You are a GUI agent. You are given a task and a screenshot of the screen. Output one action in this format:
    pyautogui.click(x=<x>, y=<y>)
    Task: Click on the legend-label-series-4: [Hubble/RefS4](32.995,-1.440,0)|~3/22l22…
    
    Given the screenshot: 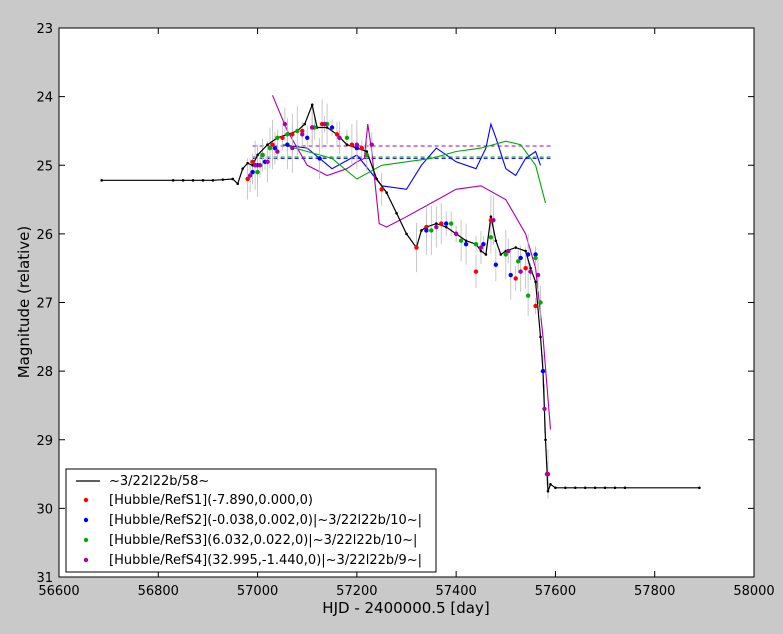 What is the action you would take?
    pyautogui.click(x=265, y=560)
    